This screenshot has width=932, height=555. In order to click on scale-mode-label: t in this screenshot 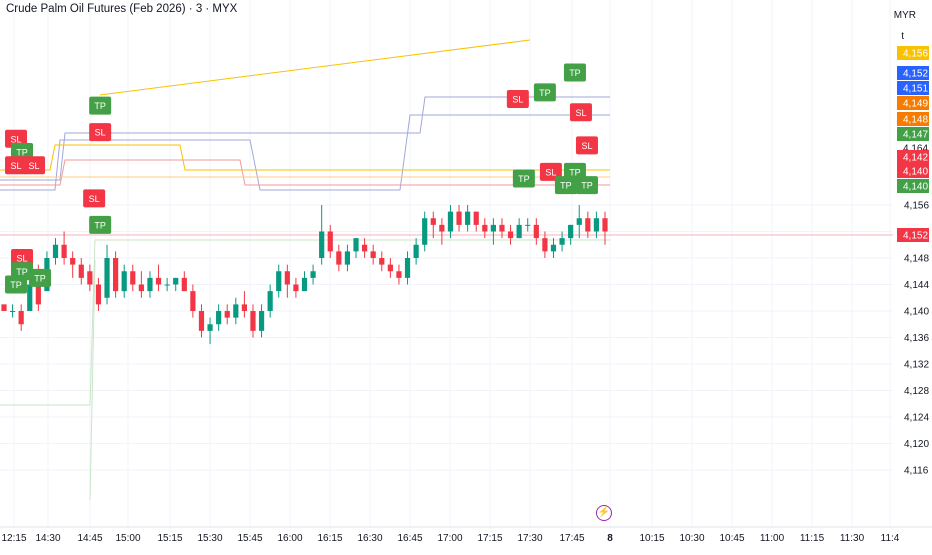, I will do `click(902, 36)`.